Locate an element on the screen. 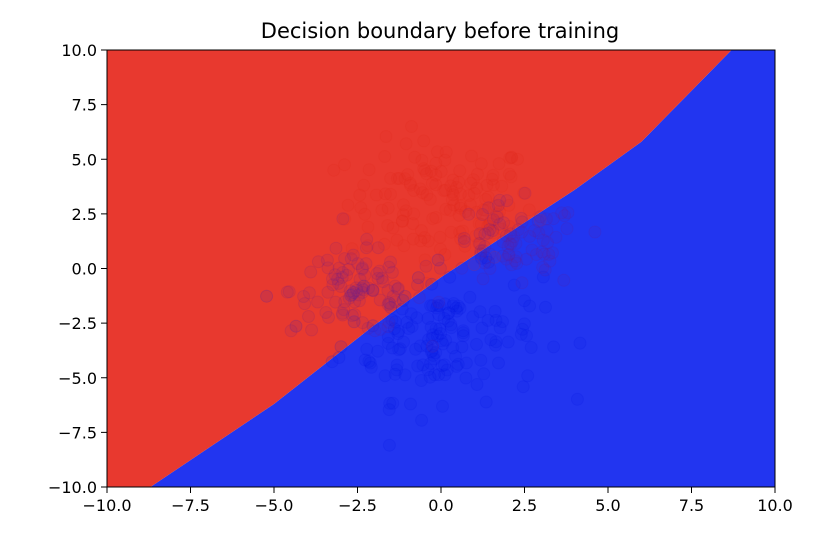 The width and height of the screenshot is (826, 542). y-tick-label: 10.0 is located at coordinates (79, 50).